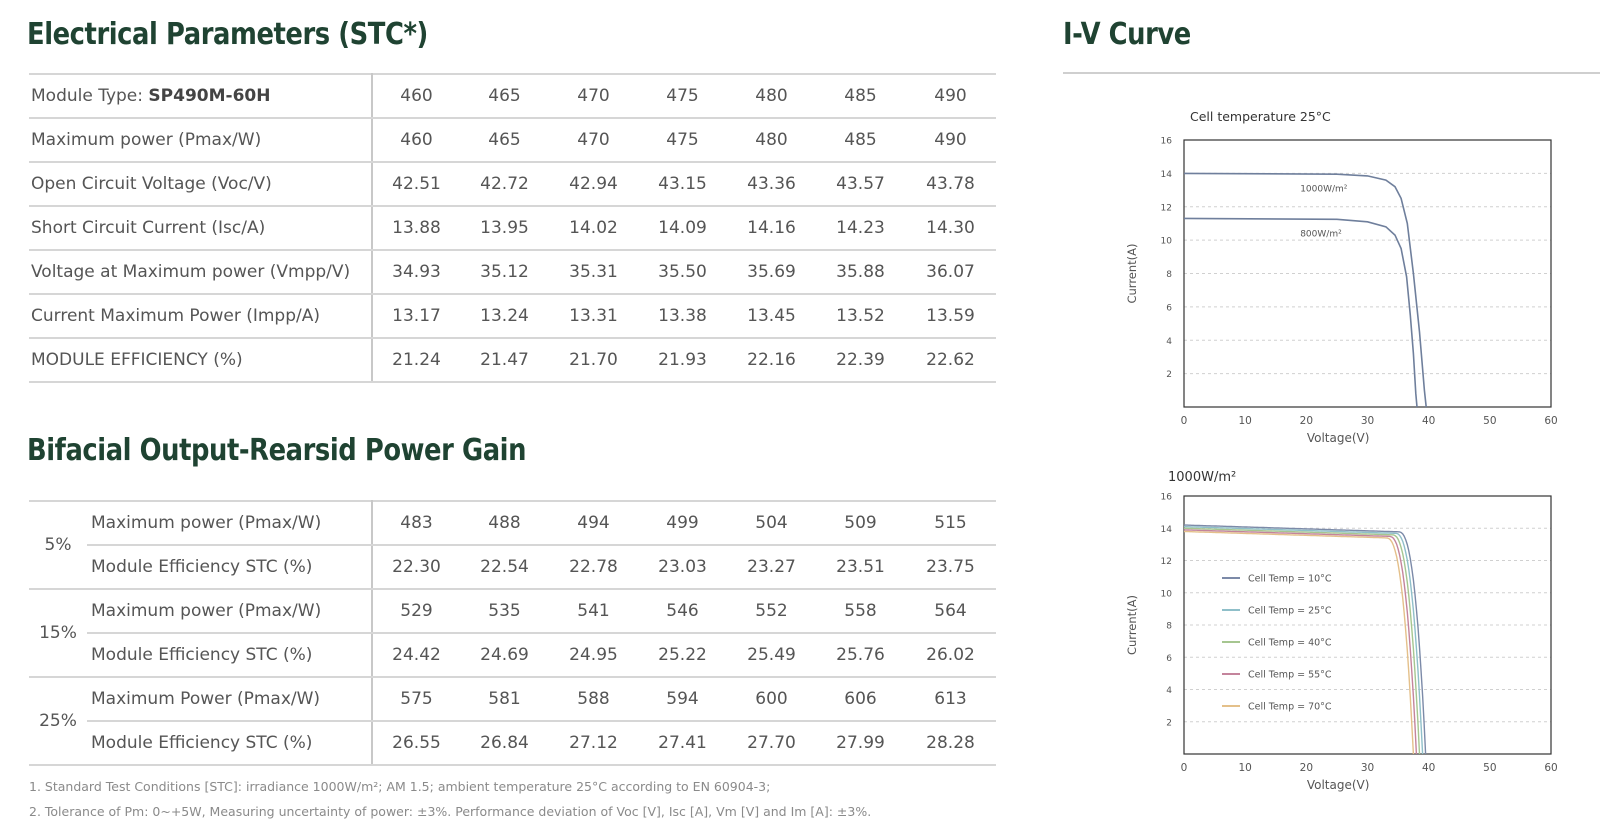 The image size is (1600, 835). What do you see at coordinates (950, 523) in the screenshot?
I see `table-cell: 515` at bounding box center [950, 523].